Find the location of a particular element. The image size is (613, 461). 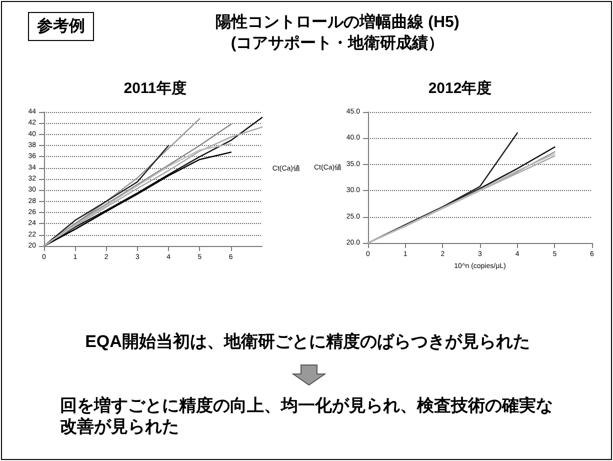

text: (コアサポート・地衛研成績） is located at coordinates (337, 43).